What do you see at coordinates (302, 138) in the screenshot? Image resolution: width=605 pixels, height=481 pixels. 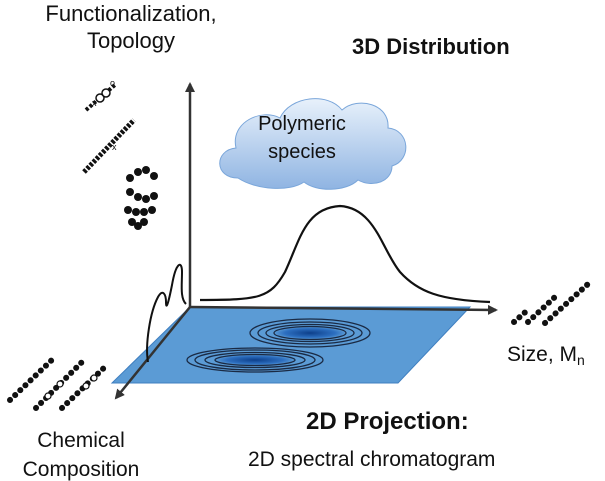 I see `cloud-label: Polymeric species` at bounding box center [302, 138].